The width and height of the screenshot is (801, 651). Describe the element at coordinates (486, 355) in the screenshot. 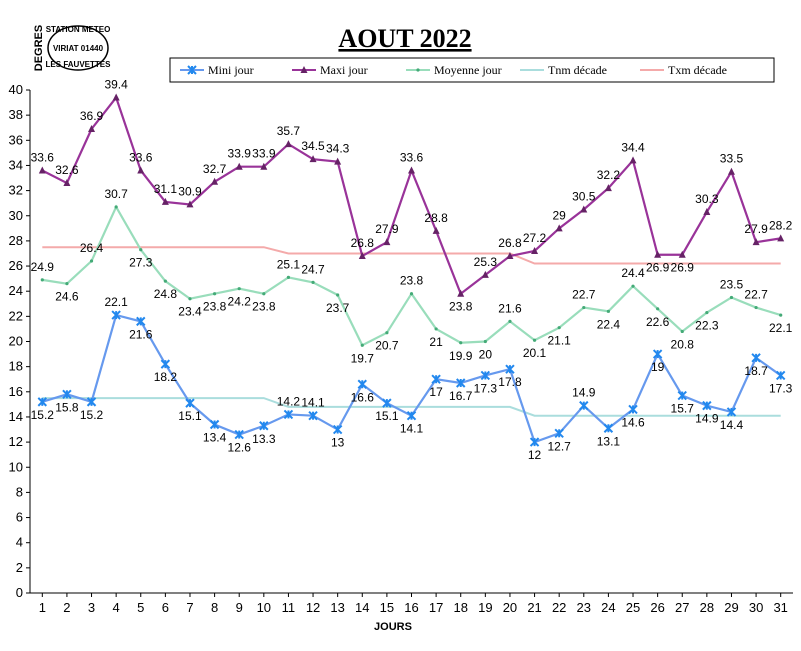

I see `moyenne-jour-data-label: 20` at that location.